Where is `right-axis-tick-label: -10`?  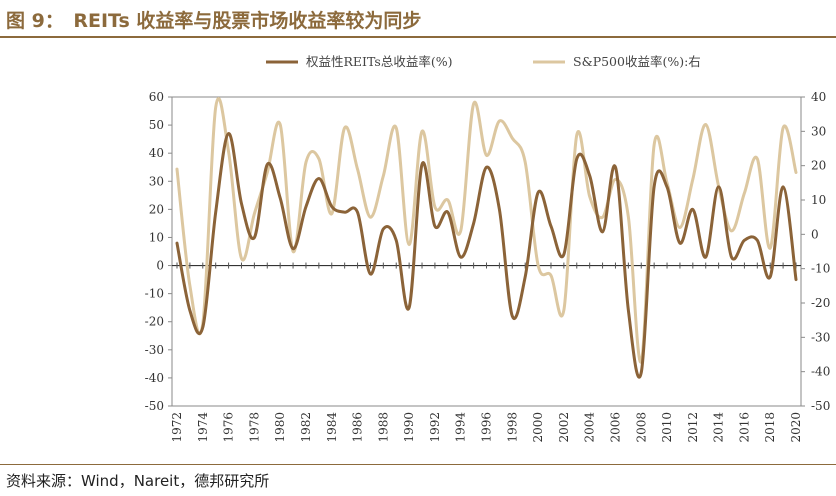 right-axis-tick-label: -10 is located at coordinates (820, 269).